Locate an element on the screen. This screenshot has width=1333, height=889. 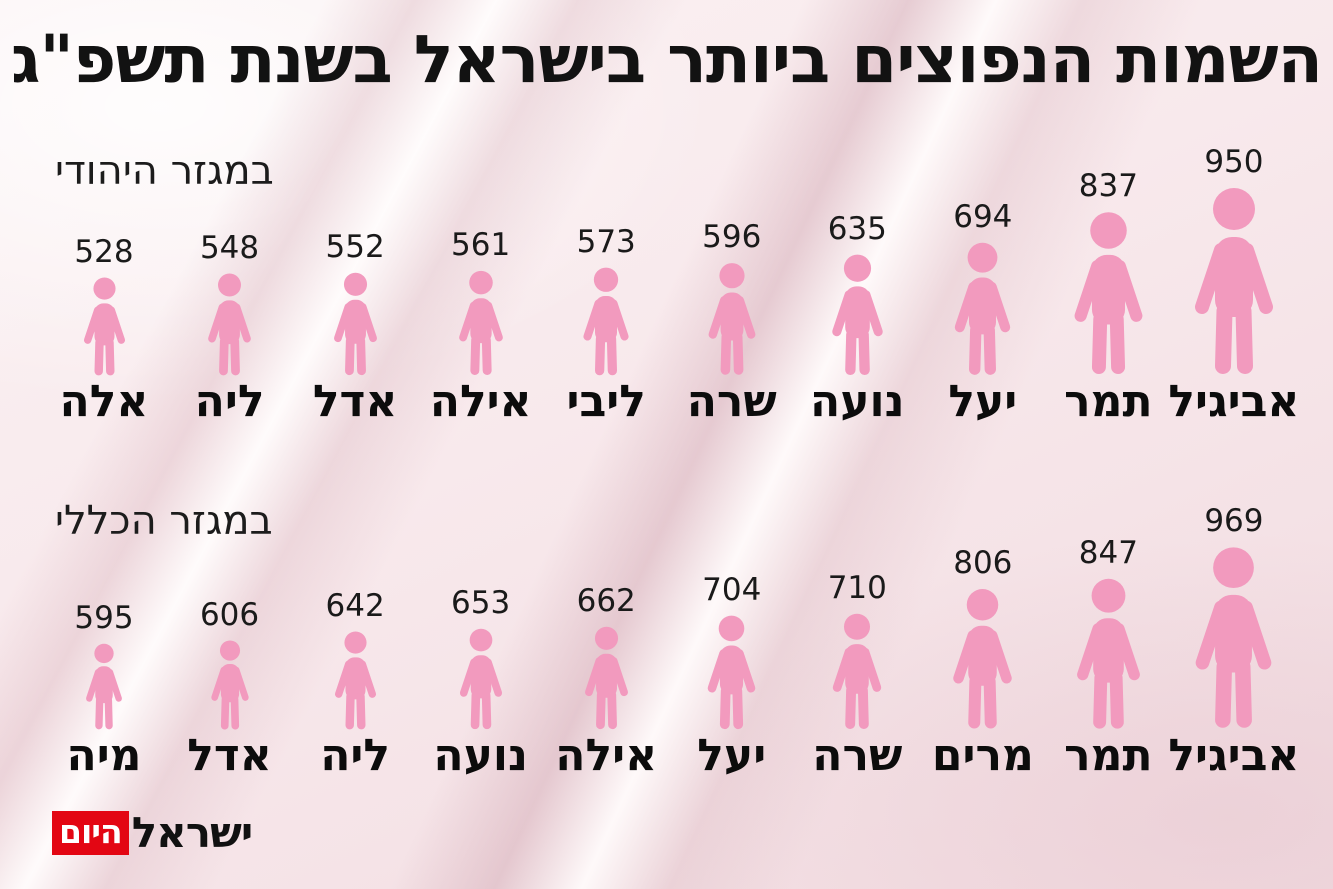
pictogram-item: 561 אילה is located at coordinates (481, 326).